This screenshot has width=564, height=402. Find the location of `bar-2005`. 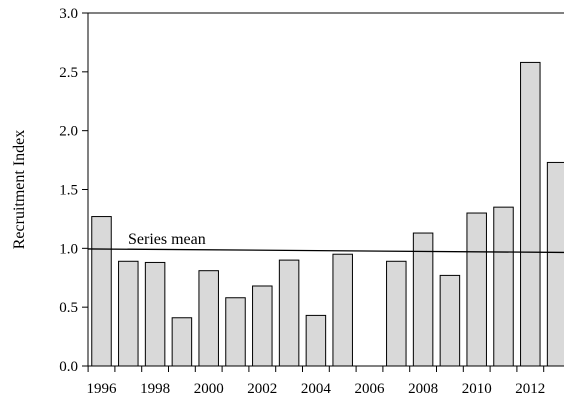

bar-2005 is located at coordinates (342, 310).